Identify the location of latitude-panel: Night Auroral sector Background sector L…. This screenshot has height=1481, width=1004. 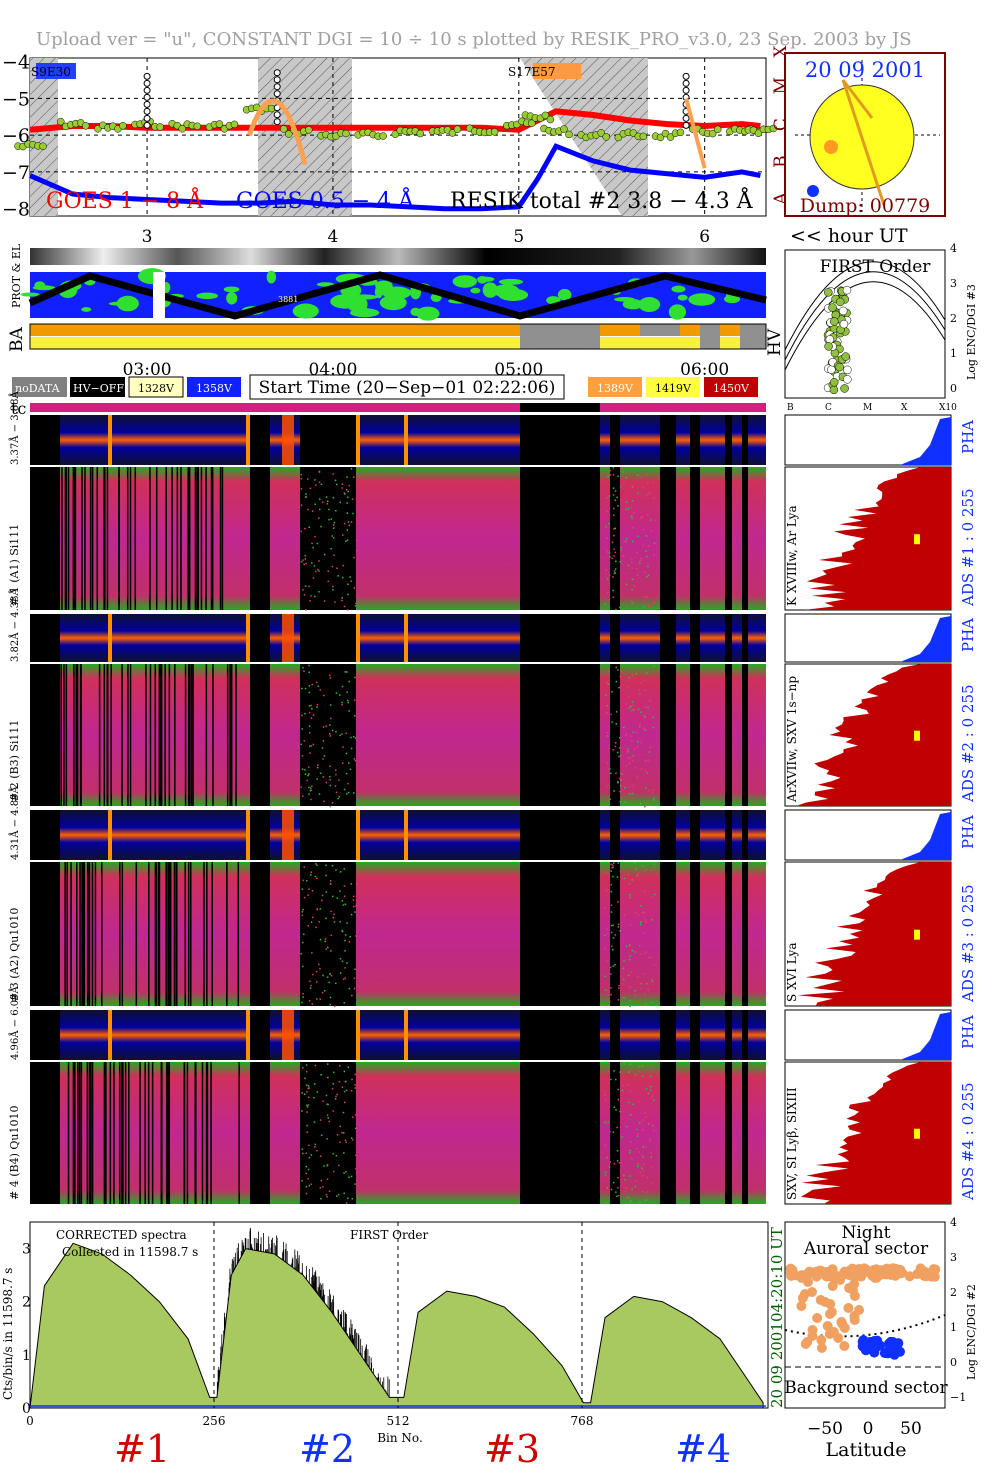
(881, 1338).